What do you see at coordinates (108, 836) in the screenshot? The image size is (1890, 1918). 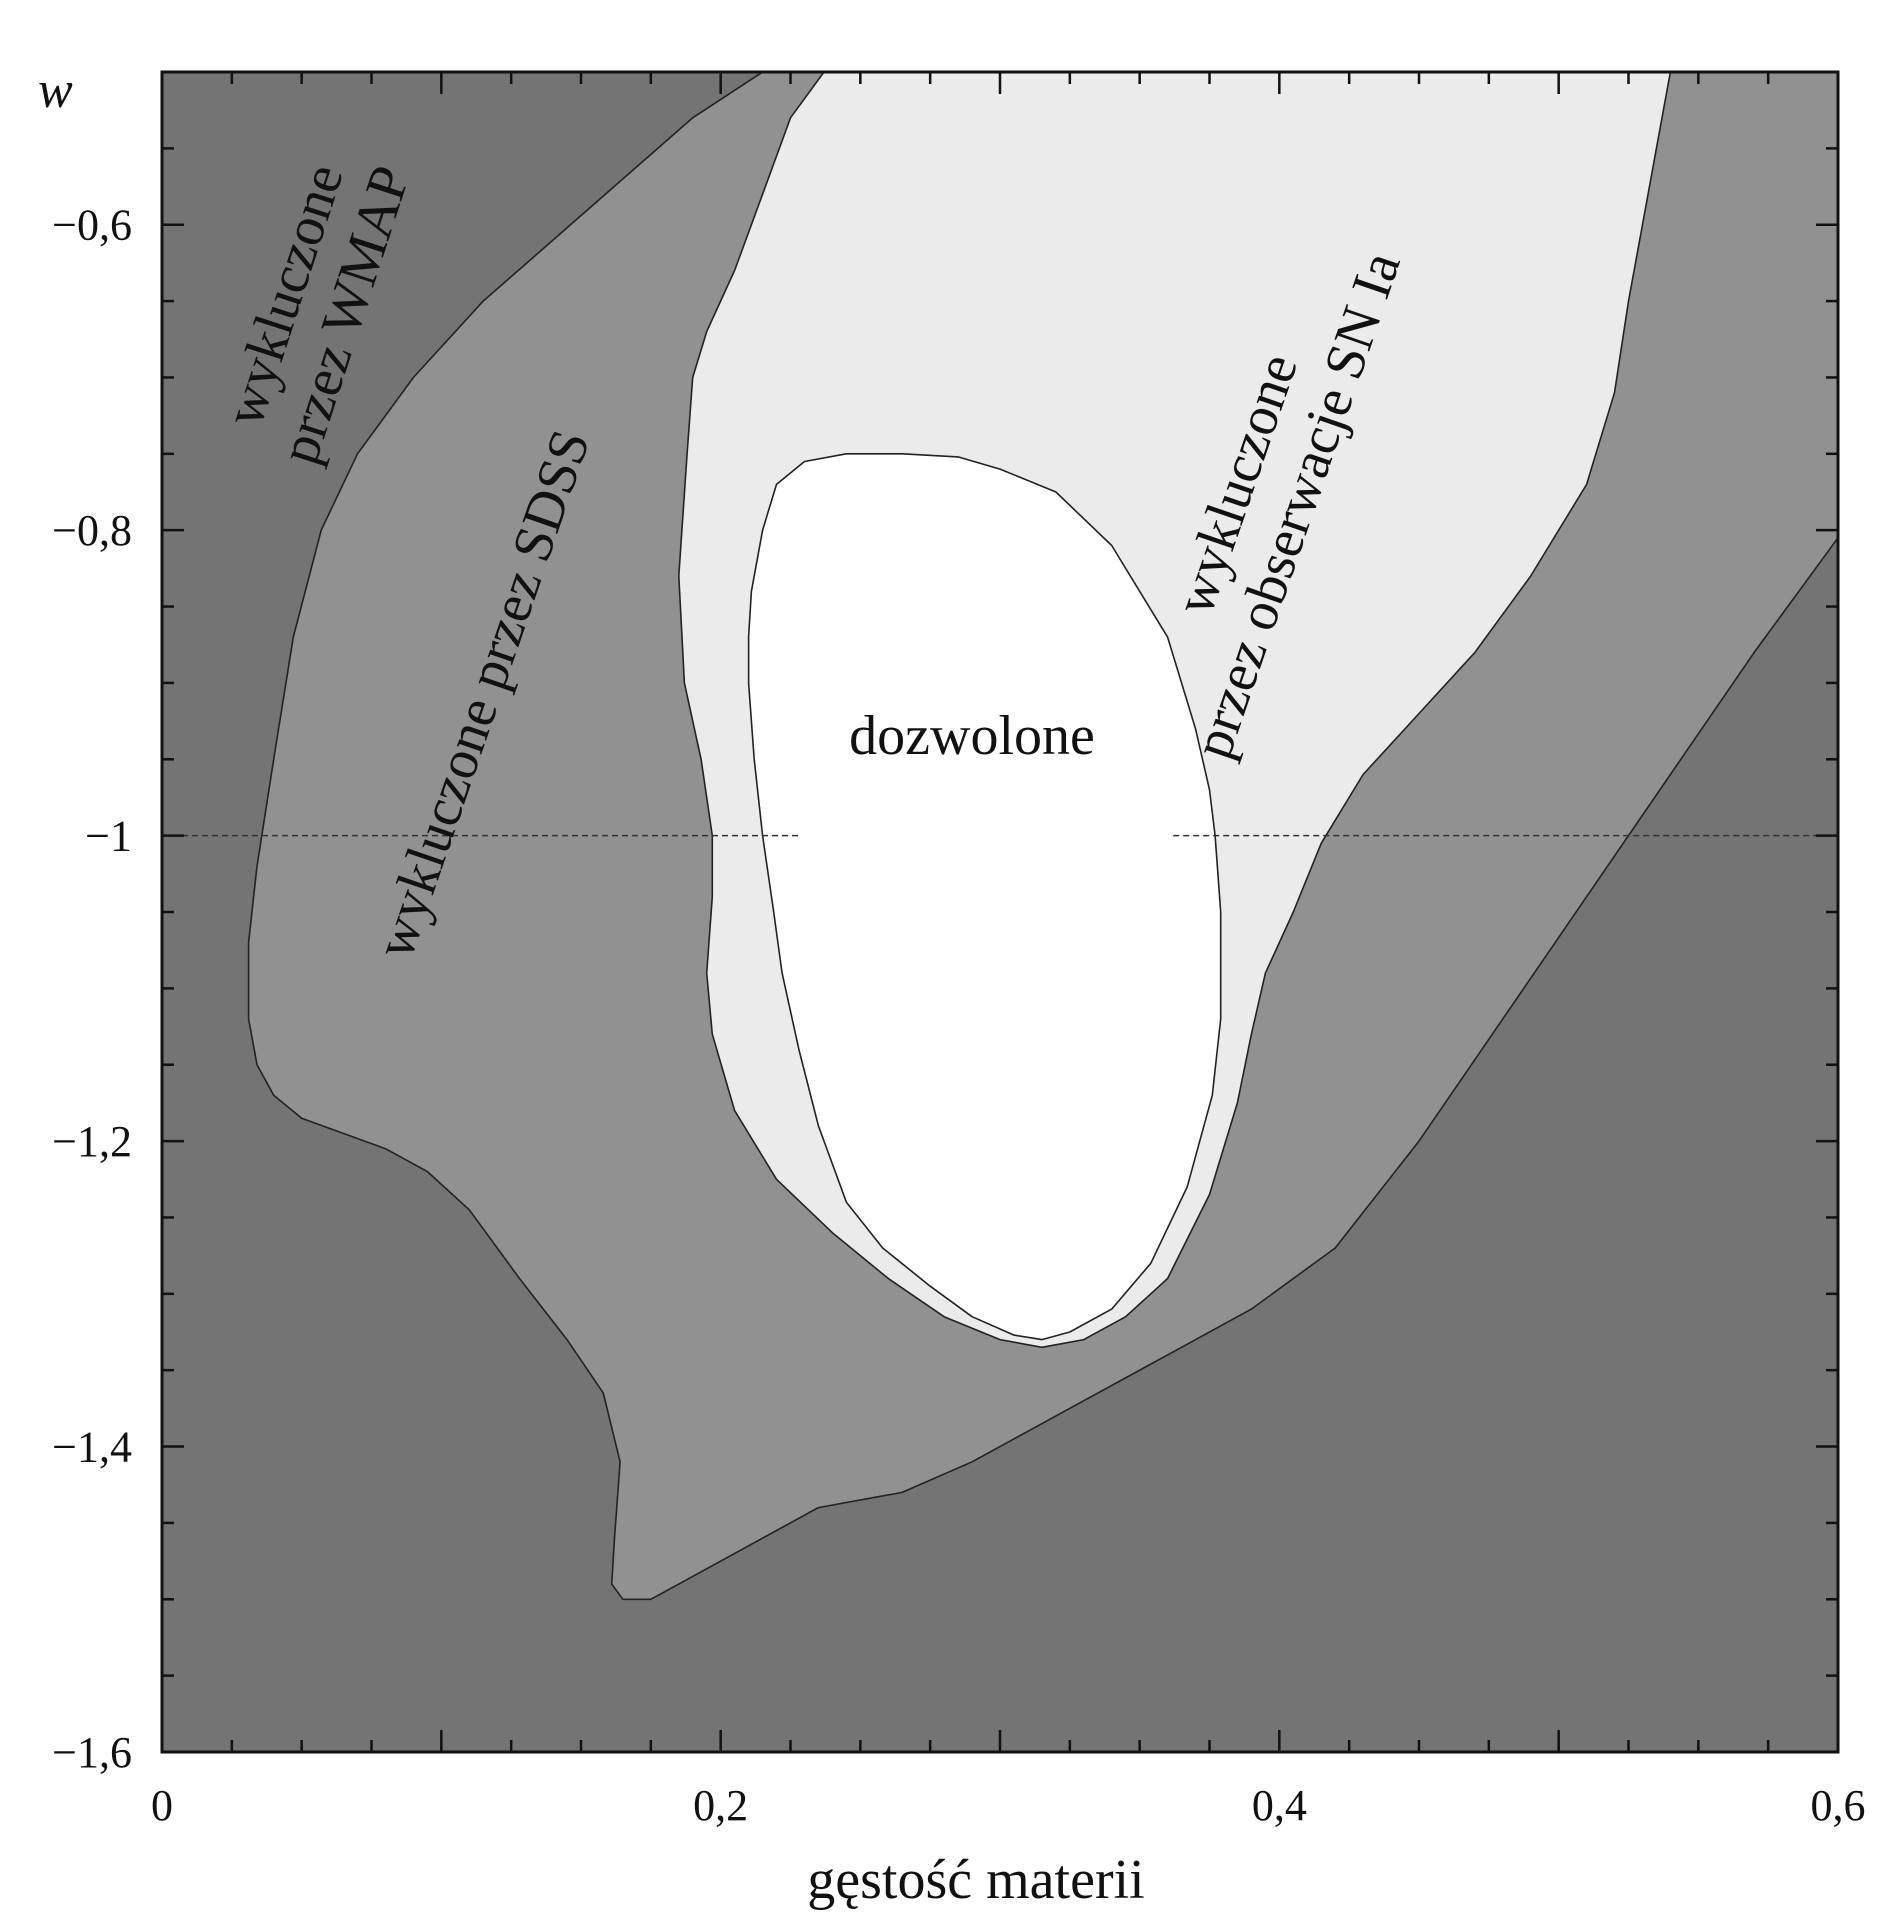 I see `y-tick-label: −1` at bounding box center [108, 836].